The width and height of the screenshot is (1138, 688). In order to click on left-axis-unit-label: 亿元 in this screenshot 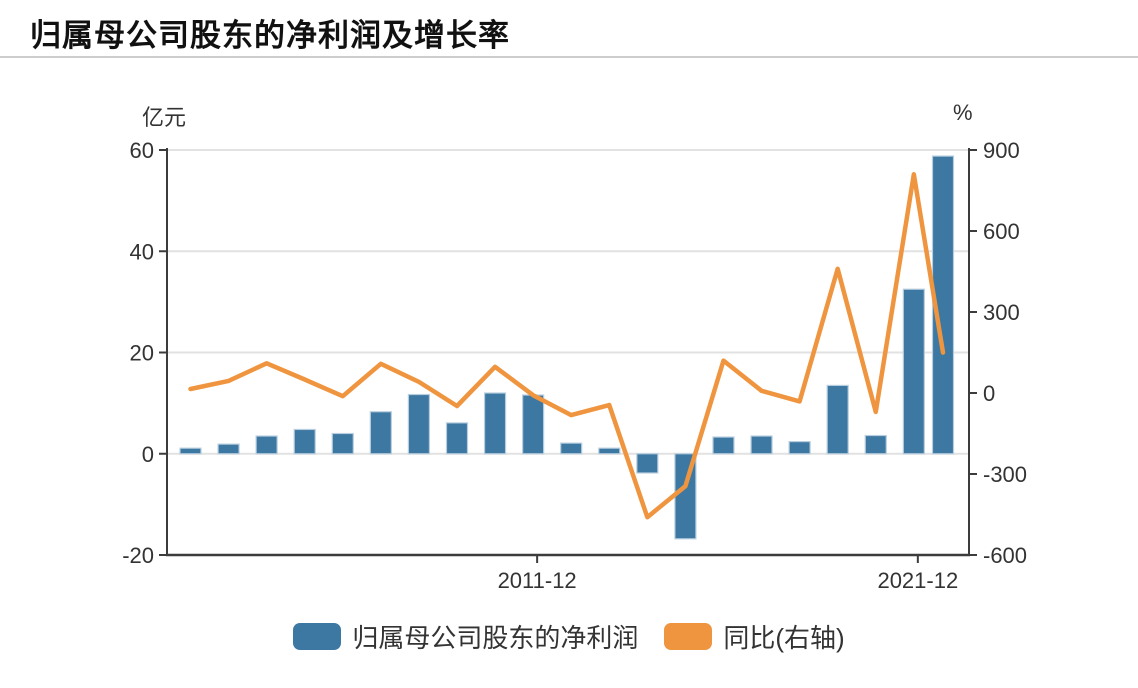, I will do `click(164, 117)`.